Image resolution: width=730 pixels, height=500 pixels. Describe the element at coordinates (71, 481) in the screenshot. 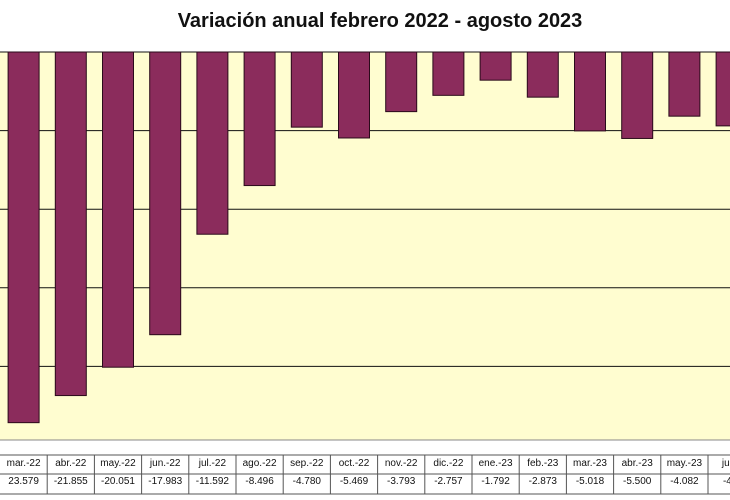

I see `data-label: -21.855` at that location.